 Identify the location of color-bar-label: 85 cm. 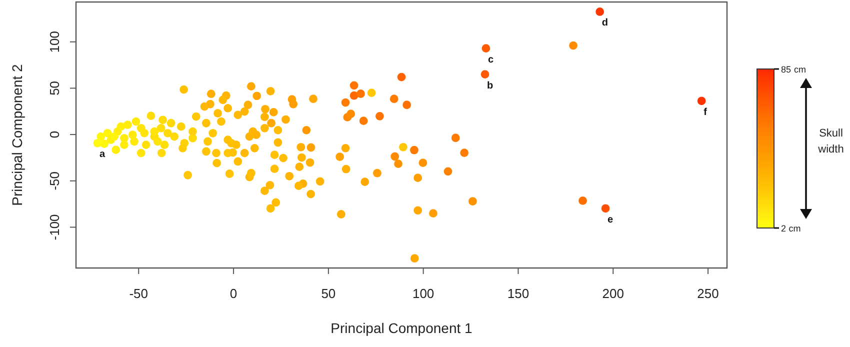
(793, 69).